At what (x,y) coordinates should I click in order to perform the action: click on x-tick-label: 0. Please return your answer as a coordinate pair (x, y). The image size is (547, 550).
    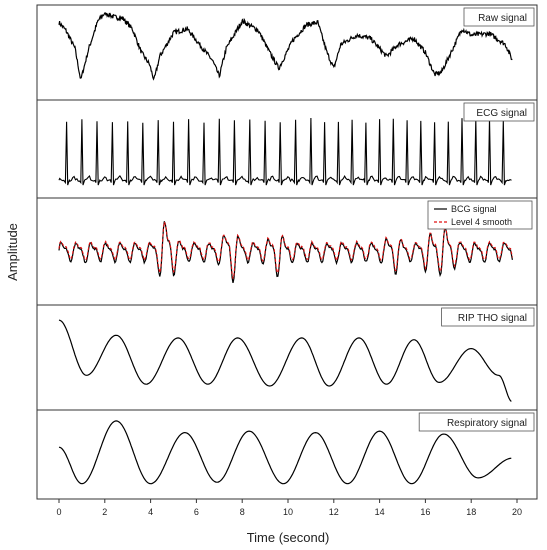
    Looking at the image, I should click on (58, 512).